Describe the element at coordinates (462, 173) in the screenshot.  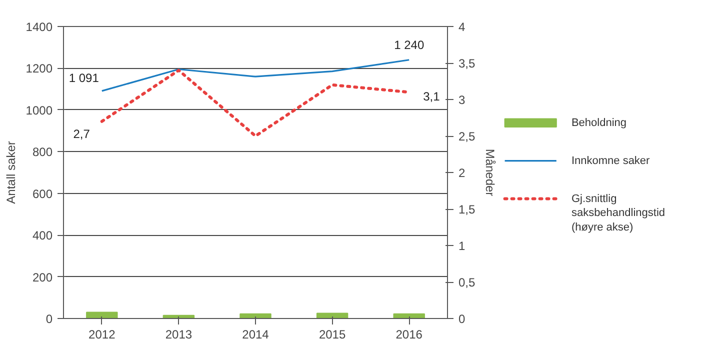
I see `y2-tick-label: 2` at that location.